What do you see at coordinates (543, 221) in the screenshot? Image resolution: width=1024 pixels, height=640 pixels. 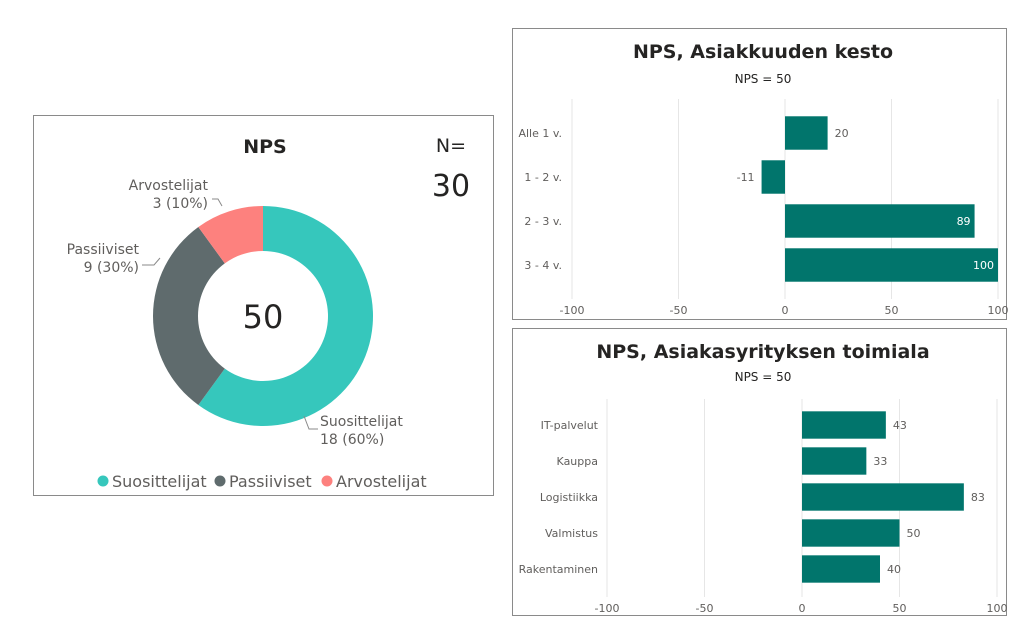 I see `category-label: 2 - 3 v.` at bounding box center [543, 221].